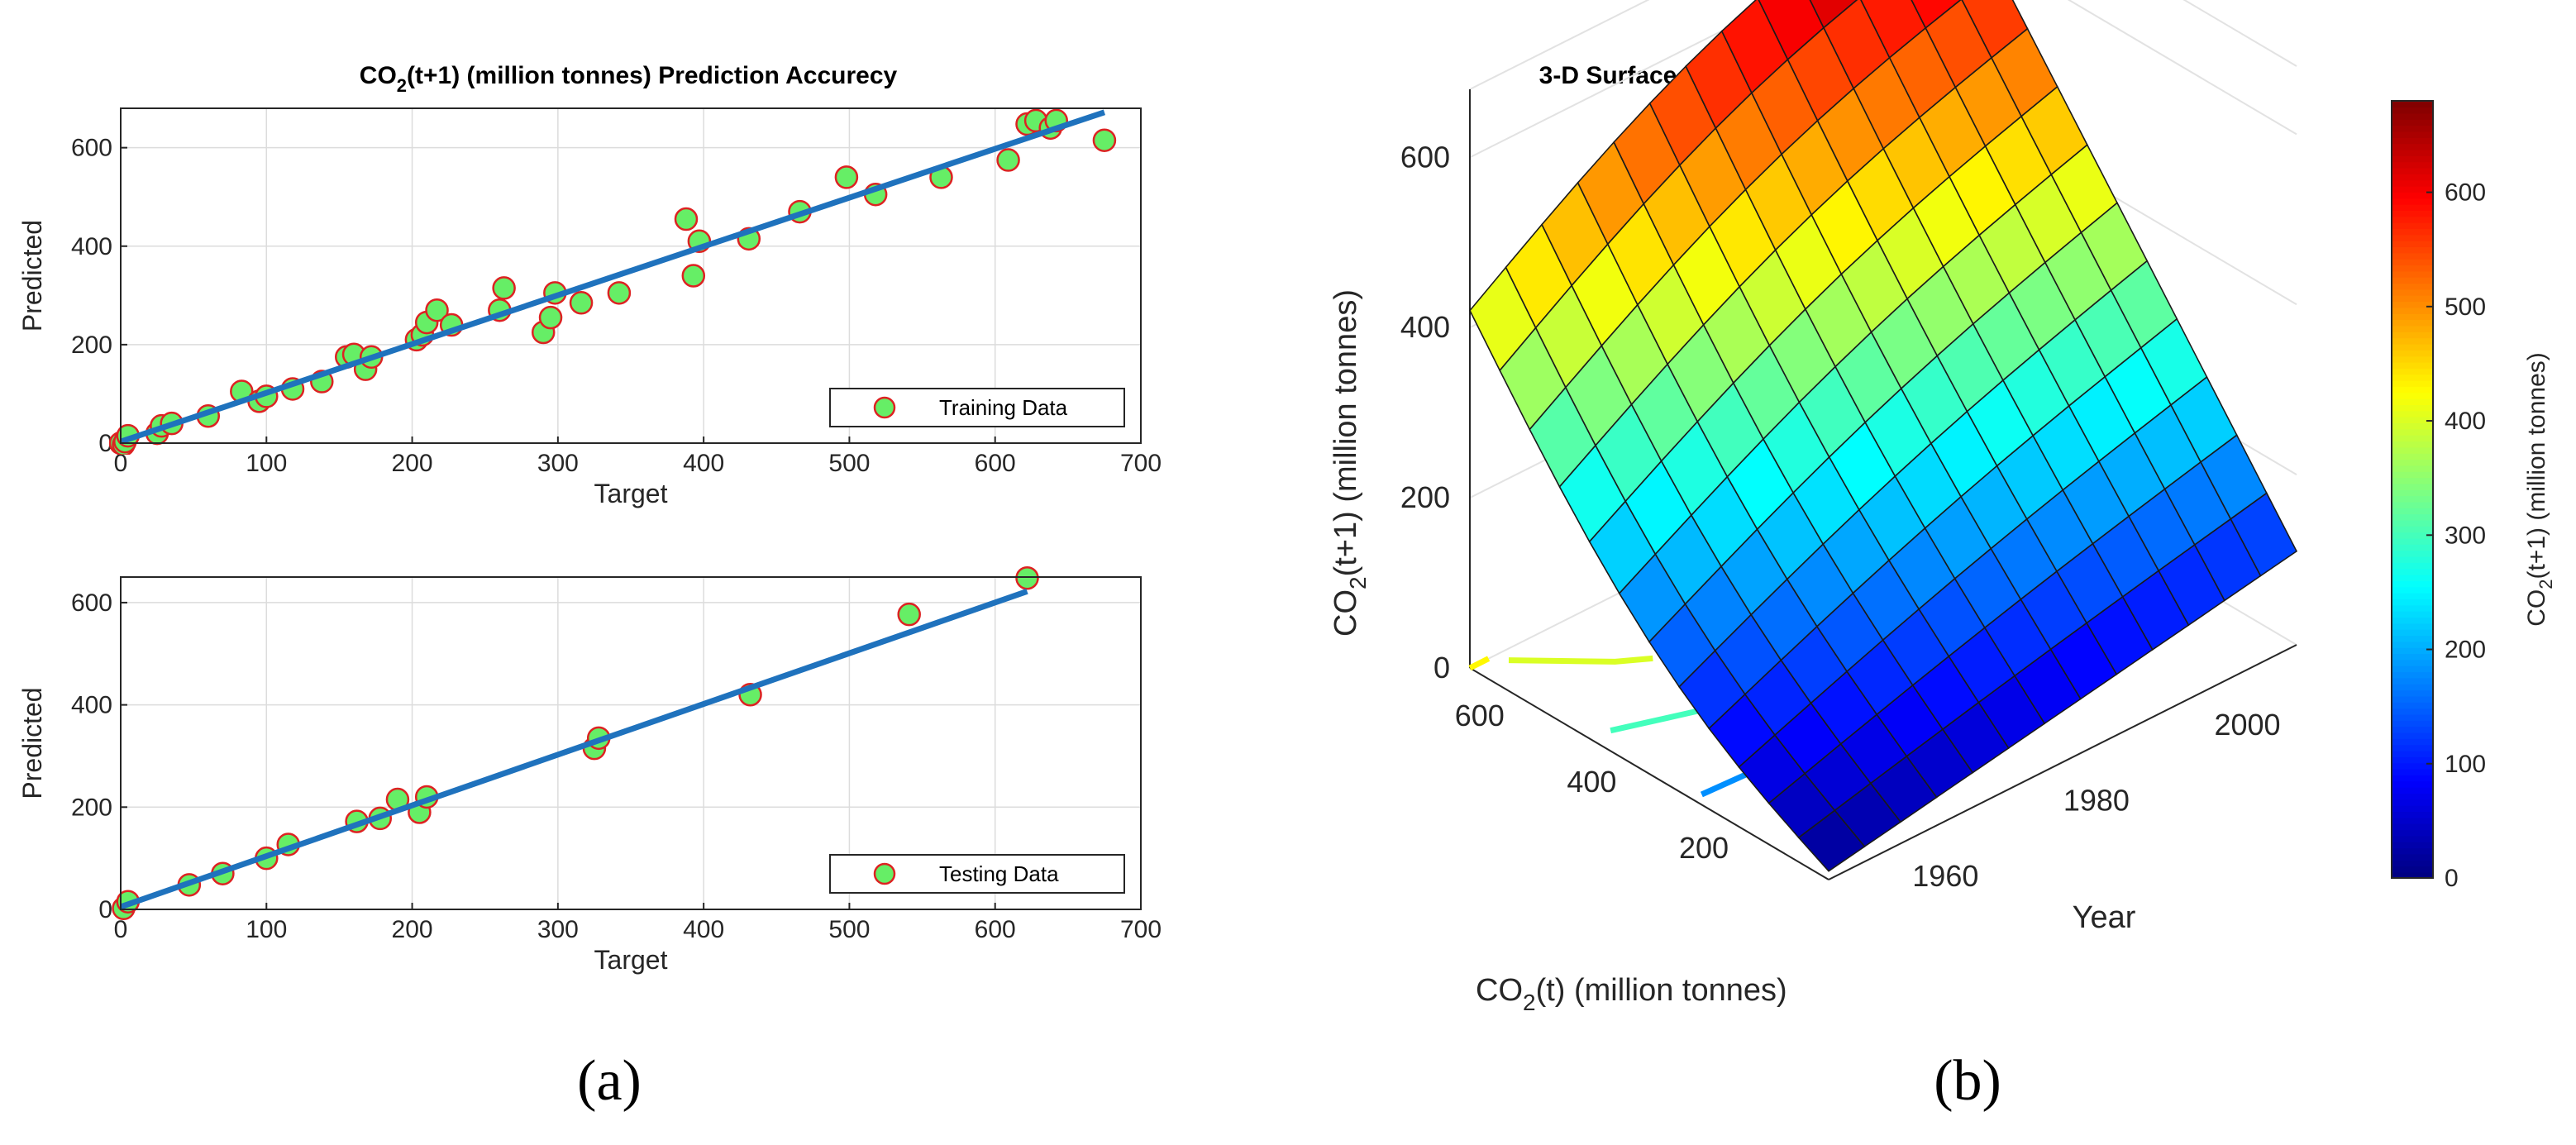 The image size is (2576, 1145). Describe the element at coordinates (609, 1081) in the screenshot. I see `caption-a: (a)` at that location.